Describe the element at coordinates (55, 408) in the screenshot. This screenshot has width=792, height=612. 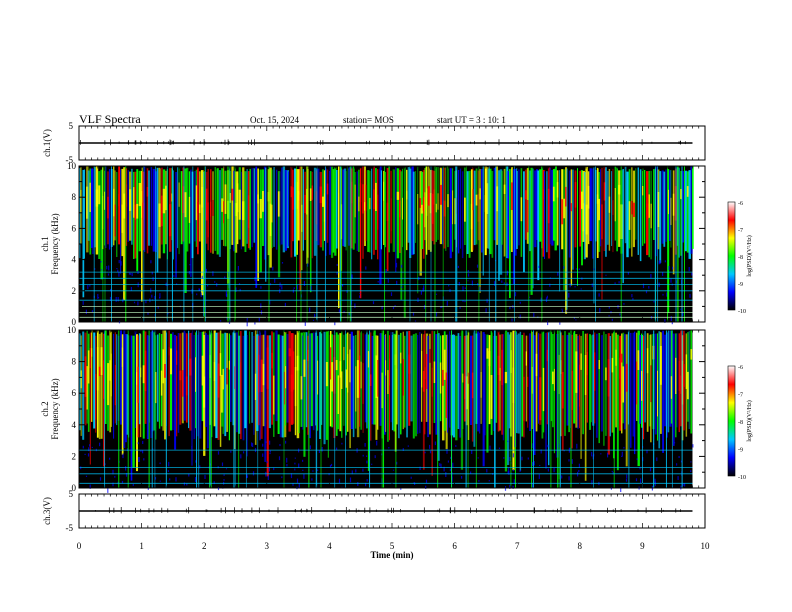
I see `y-axis-label-frequency: Frequency (kHz)` at that location.